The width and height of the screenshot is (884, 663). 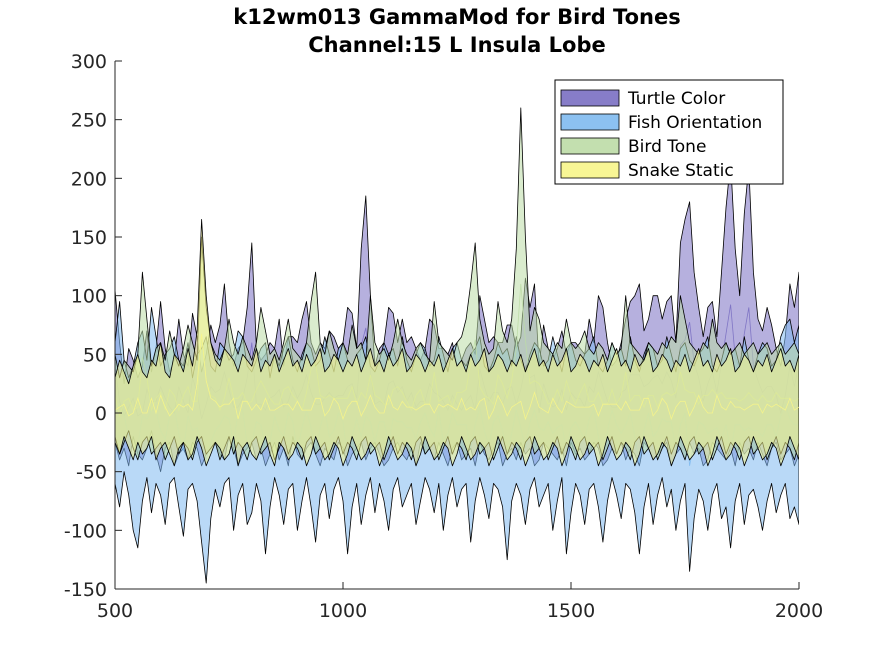 I want to click on x-tick-label: 2000, so click(x=799, y=611).